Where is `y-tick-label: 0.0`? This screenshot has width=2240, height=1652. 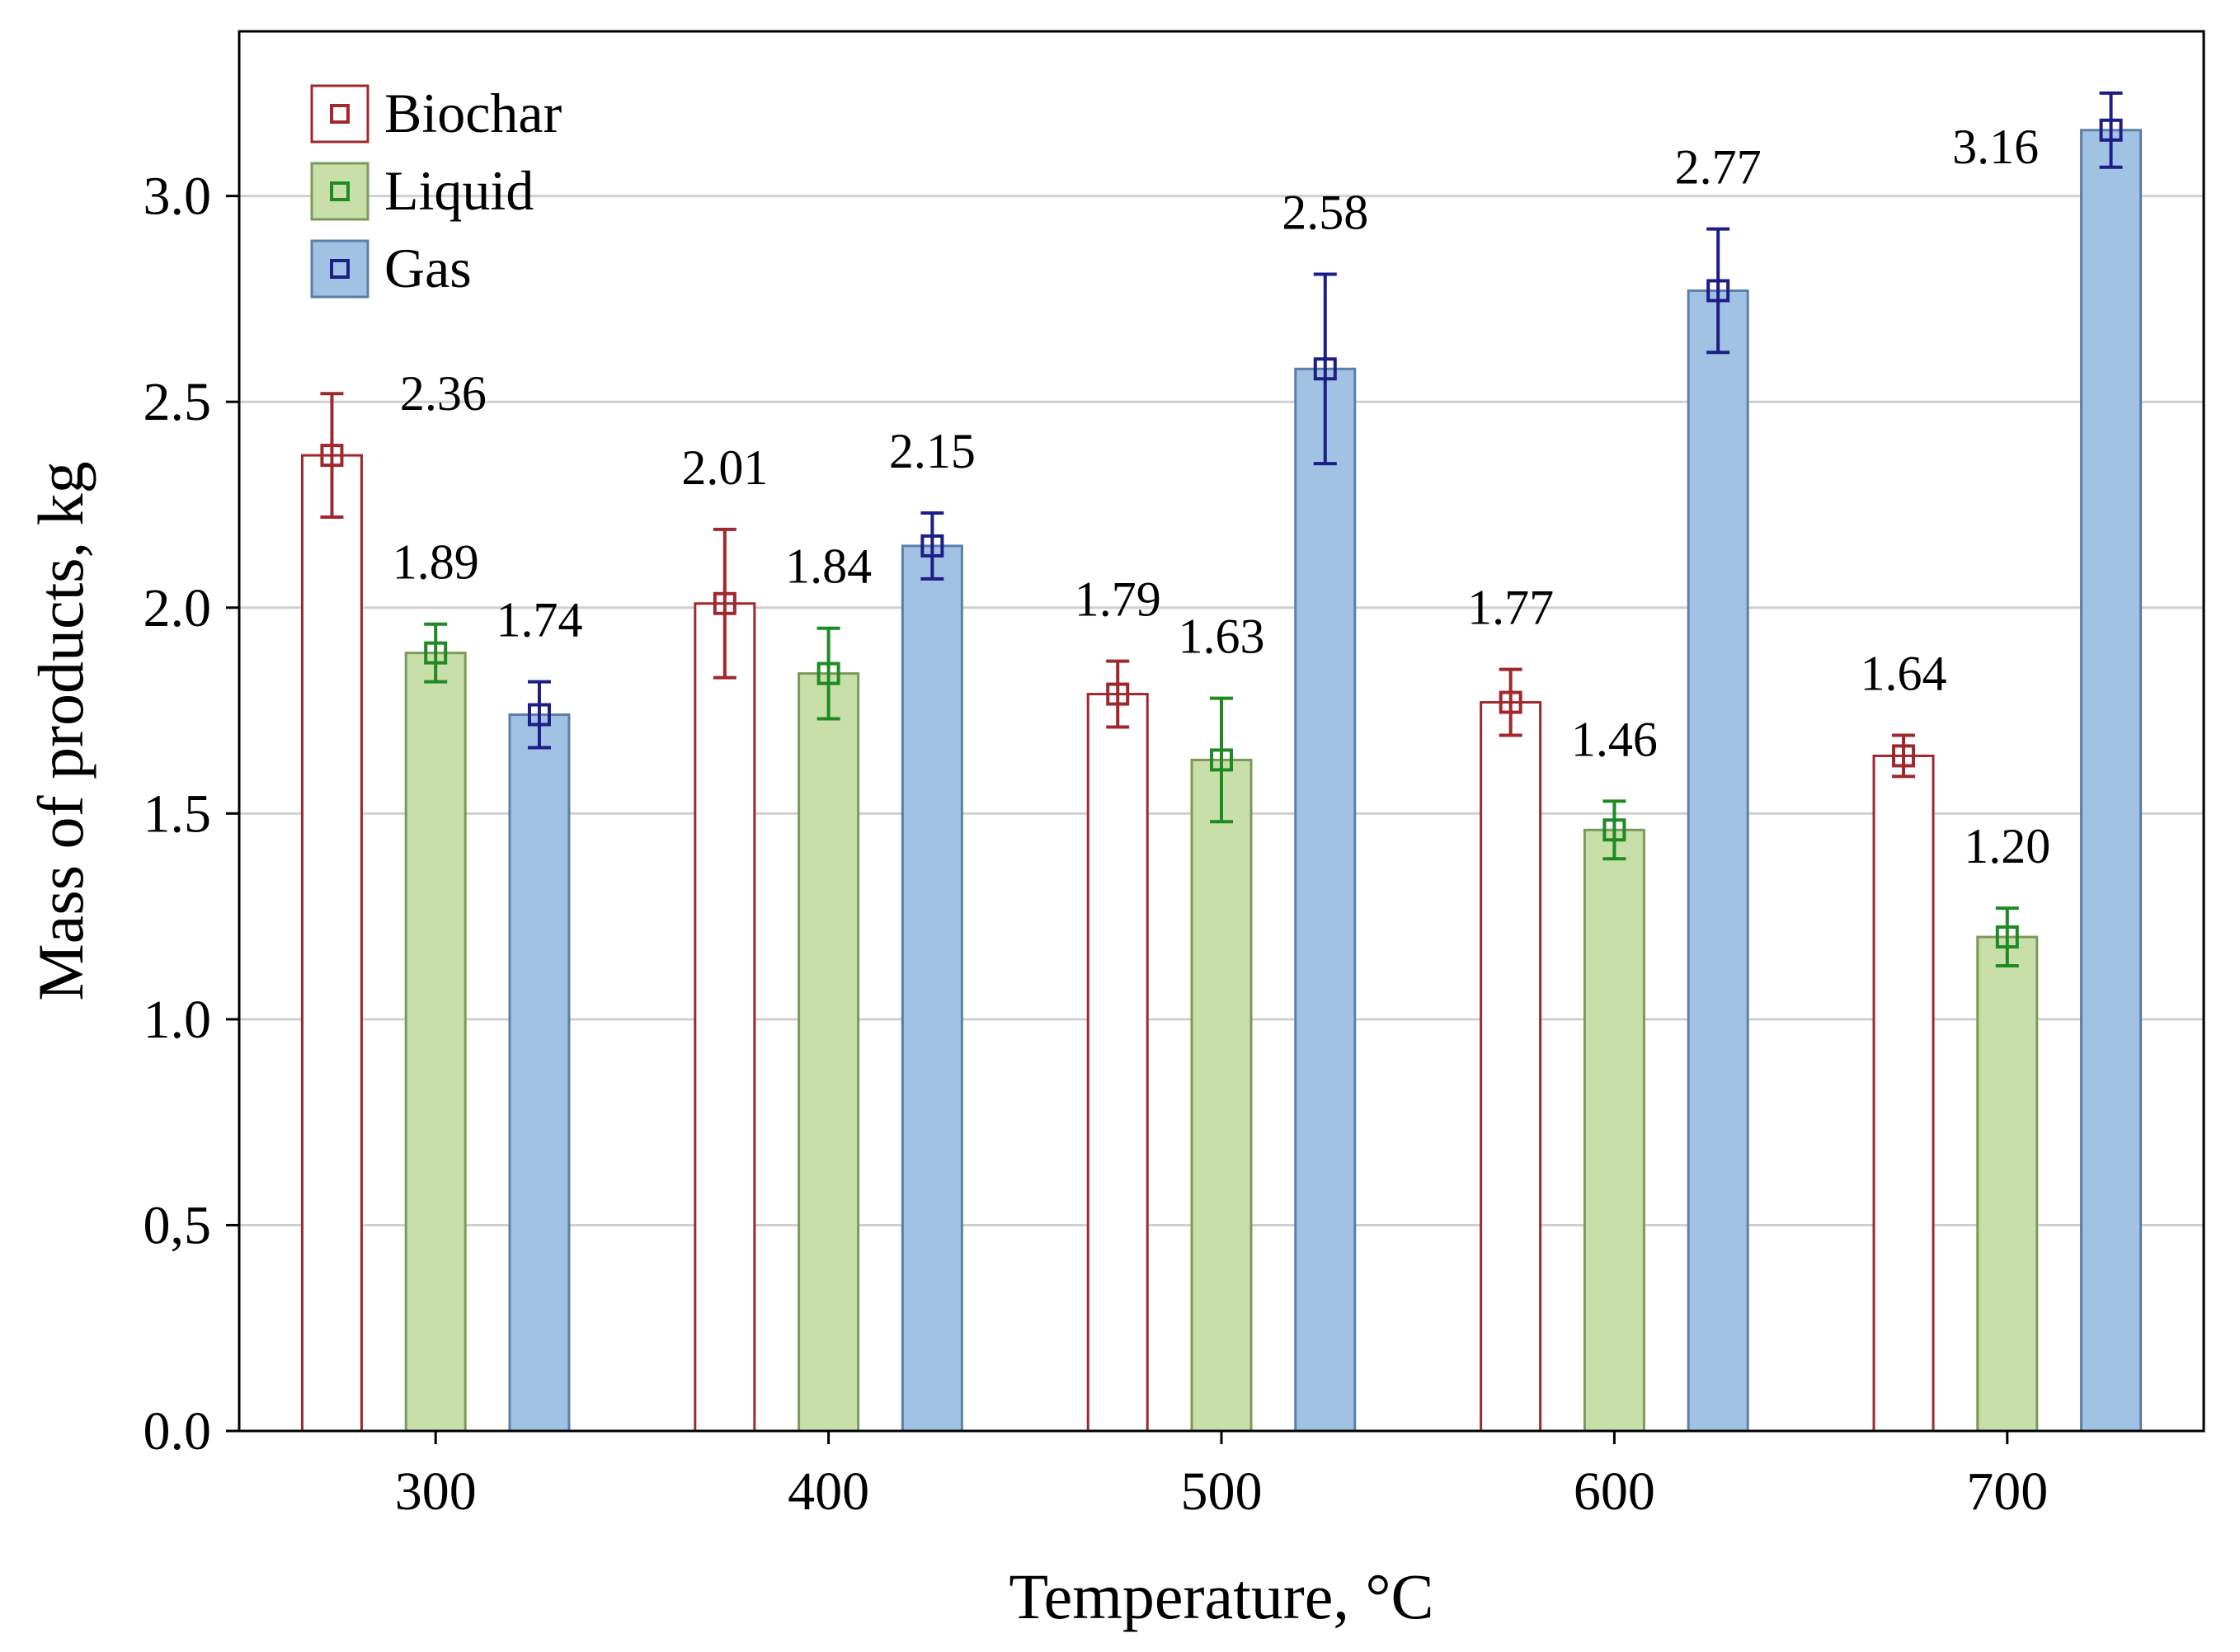 y-tick-label: 0.0 is located at coordinates (178, 1431).